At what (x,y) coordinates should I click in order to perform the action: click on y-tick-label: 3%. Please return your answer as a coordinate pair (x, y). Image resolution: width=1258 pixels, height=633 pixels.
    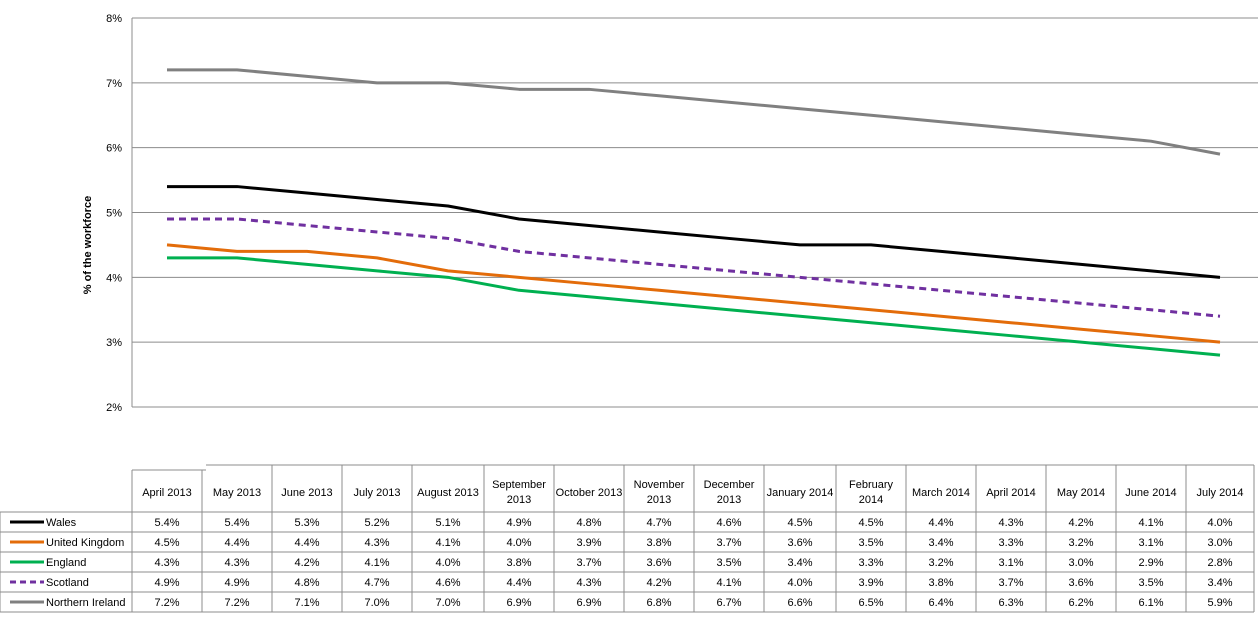
    Looking at the image, I should click on (114, 343).